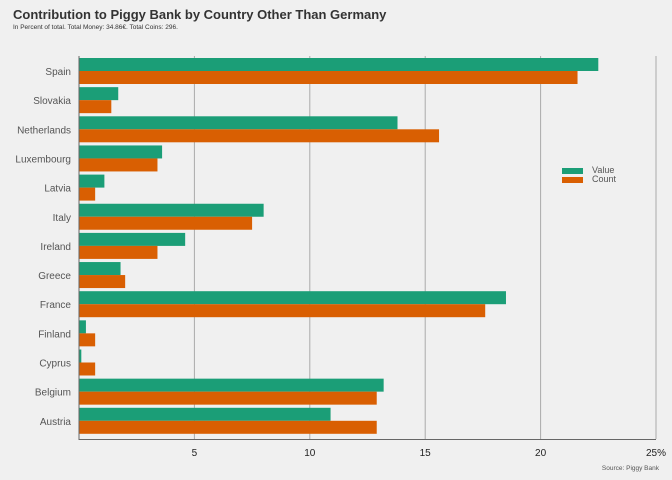 Image resolution: width=672 pixels, height=480 pixels. What do you see at coordinates (58, 72) in the screenshot?
I see `category-label-spain: Spain` at bounding box center [58, 72].